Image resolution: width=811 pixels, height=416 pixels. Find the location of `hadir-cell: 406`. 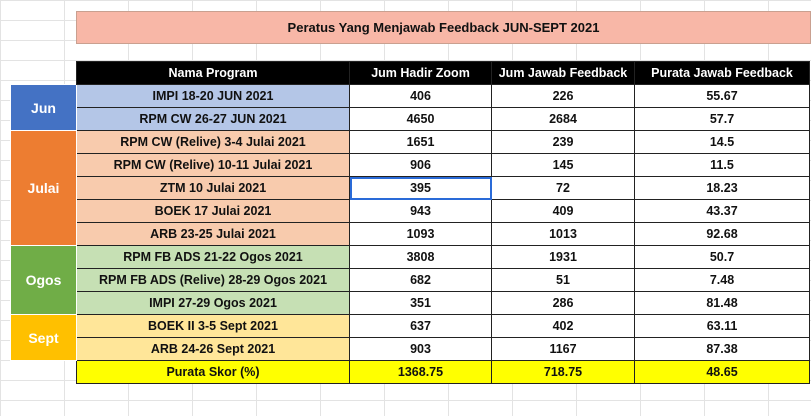

hadir-cell: 406 is located at coordinates (420, 96).